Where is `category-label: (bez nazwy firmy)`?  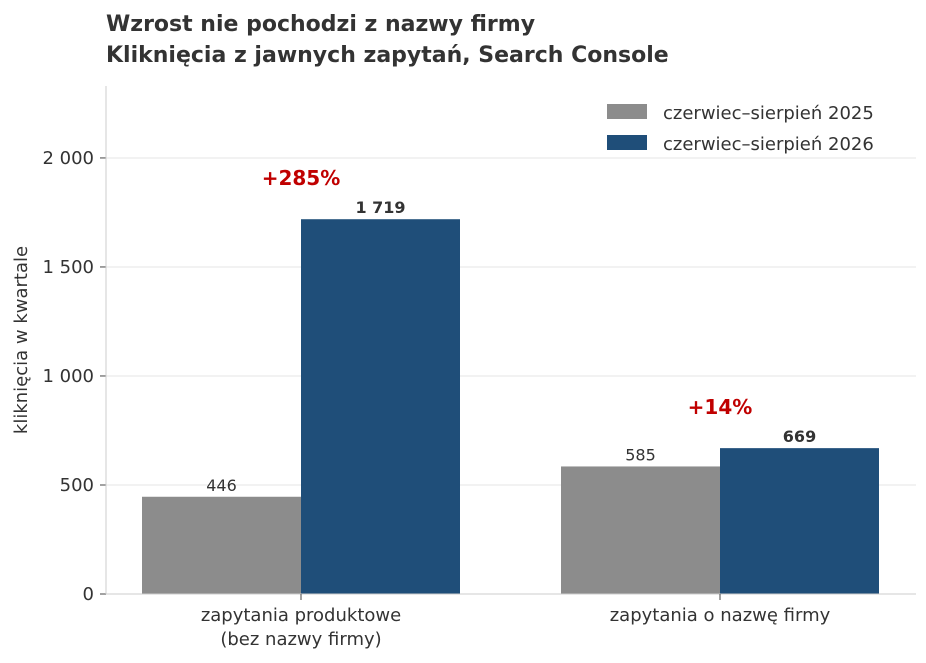 category-label: (bez nazwy firmy) is located at coordinates (300, 639).